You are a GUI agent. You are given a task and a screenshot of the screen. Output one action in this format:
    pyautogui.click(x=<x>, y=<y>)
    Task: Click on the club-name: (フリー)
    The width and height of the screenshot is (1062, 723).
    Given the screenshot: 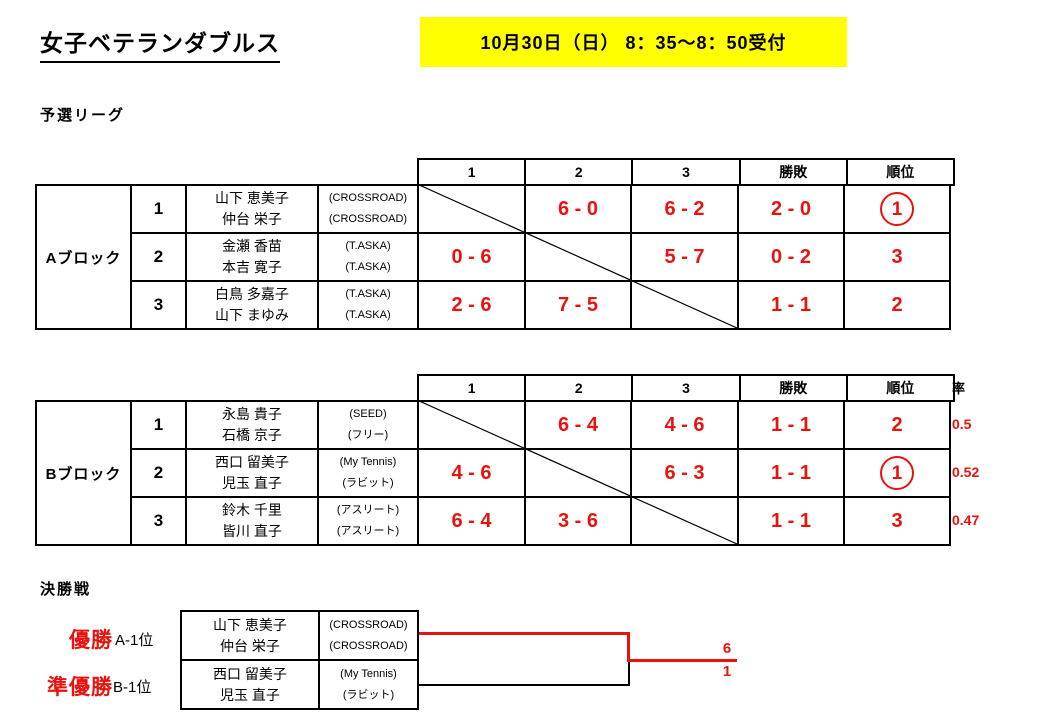 What is the action you would take?
    pyautogui.click(x=368, y=435)
    